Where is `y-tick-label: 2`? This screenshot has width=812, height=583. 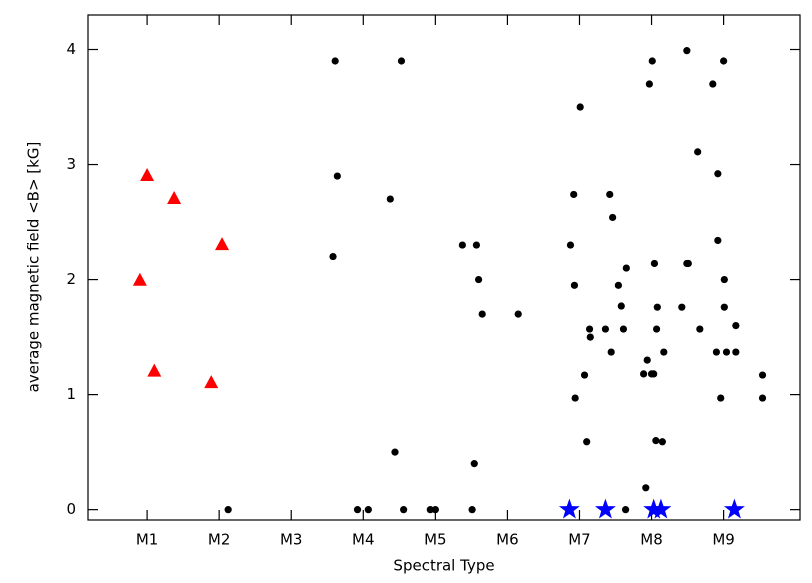 y-tick-label: 2 is located at coordinates (71, 279).